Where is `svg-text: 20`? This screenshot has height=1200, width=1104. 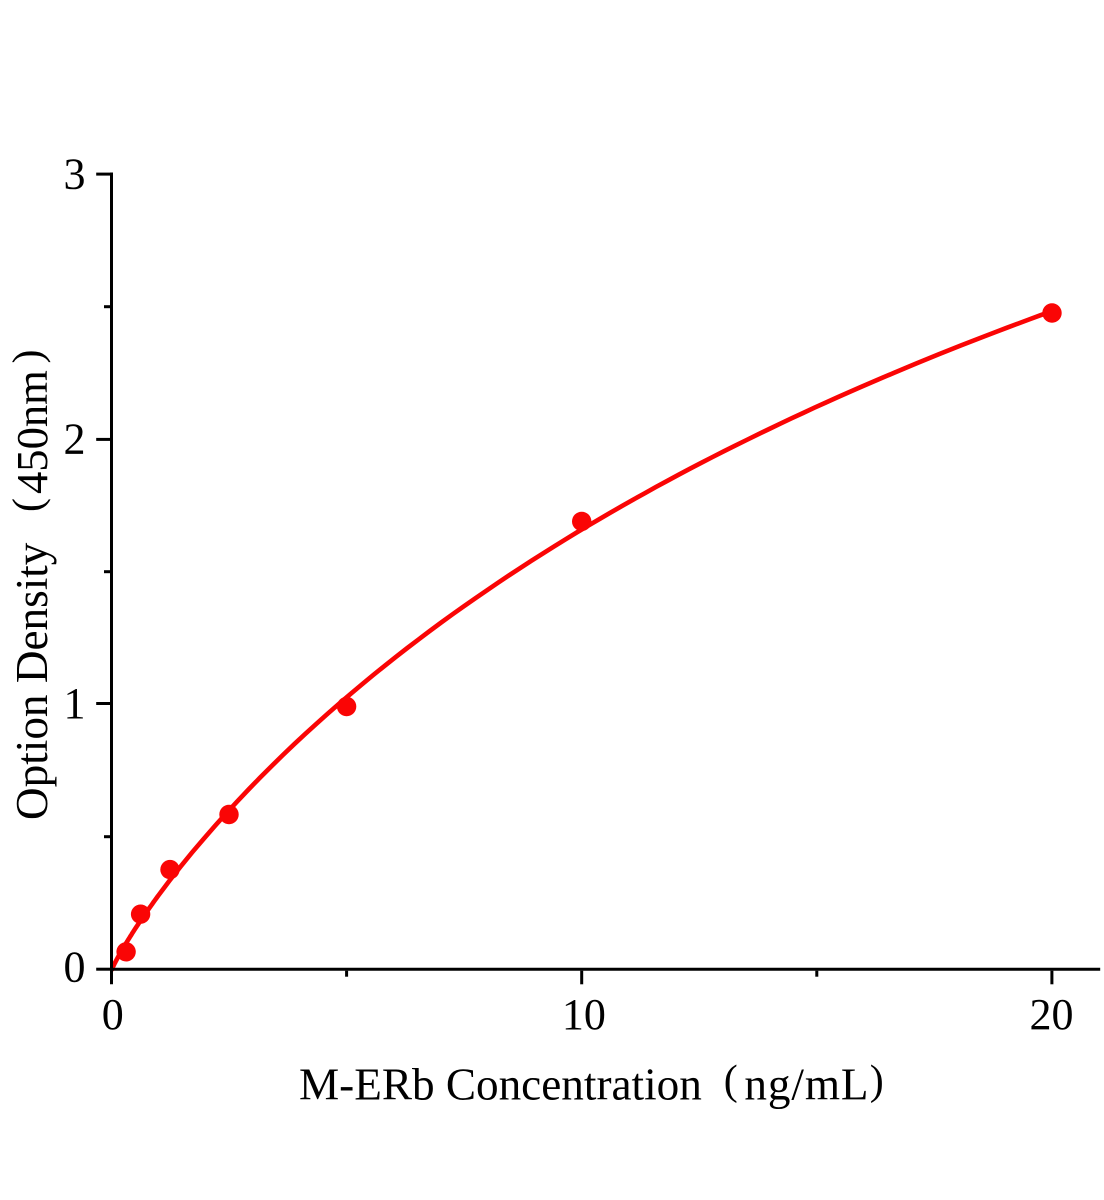 svg-text: 20 is located at coordinates (1052, 1014).